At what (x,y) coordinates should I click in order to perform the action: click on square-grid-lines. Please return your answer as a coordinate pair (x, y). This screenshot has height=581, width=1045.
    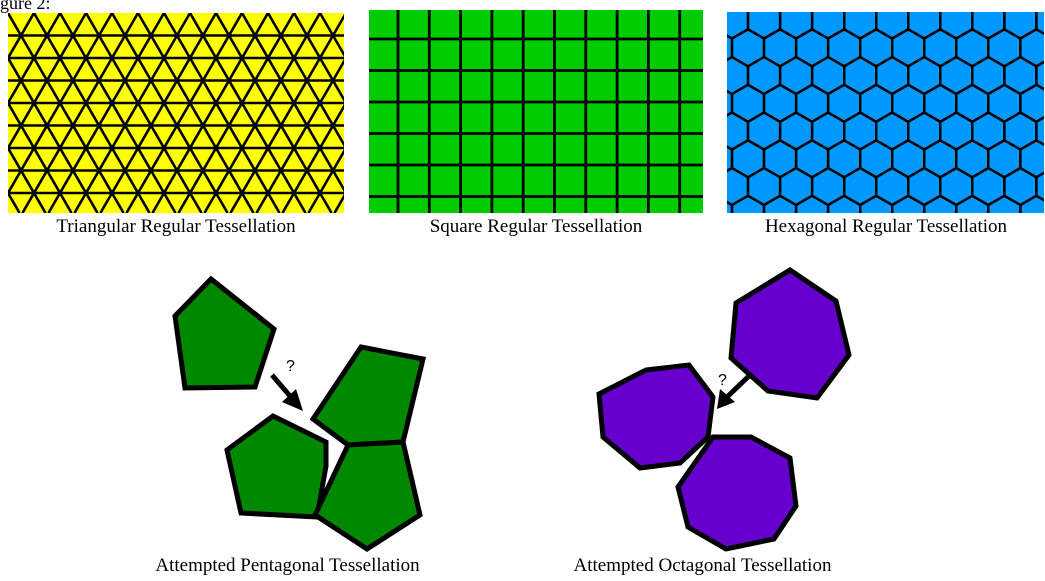
    Looking at the image, I should click on (536, 111).